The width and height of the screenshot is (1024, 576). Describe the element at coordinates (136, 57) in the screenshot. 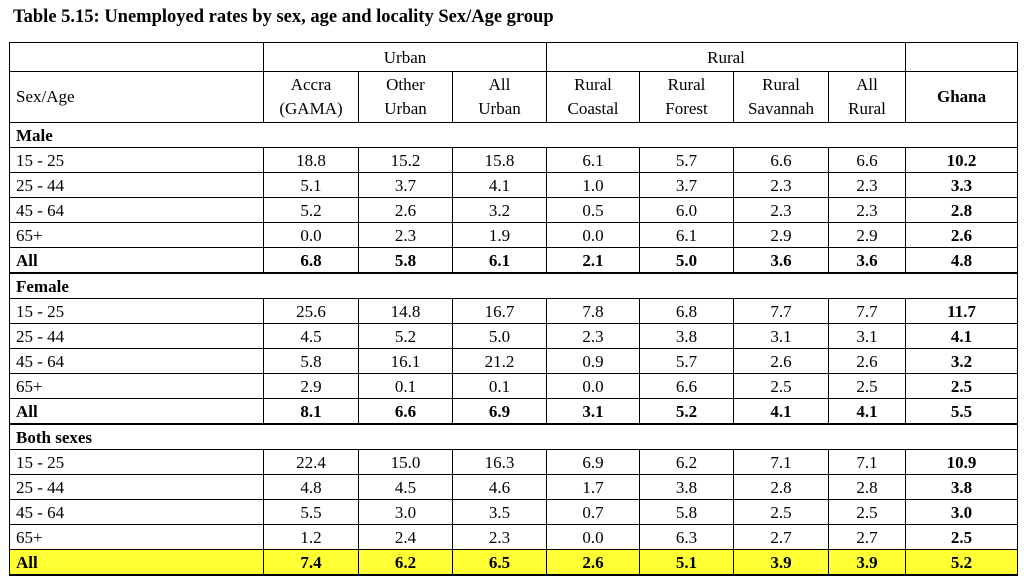

I see `header-empty-cell` at that location.